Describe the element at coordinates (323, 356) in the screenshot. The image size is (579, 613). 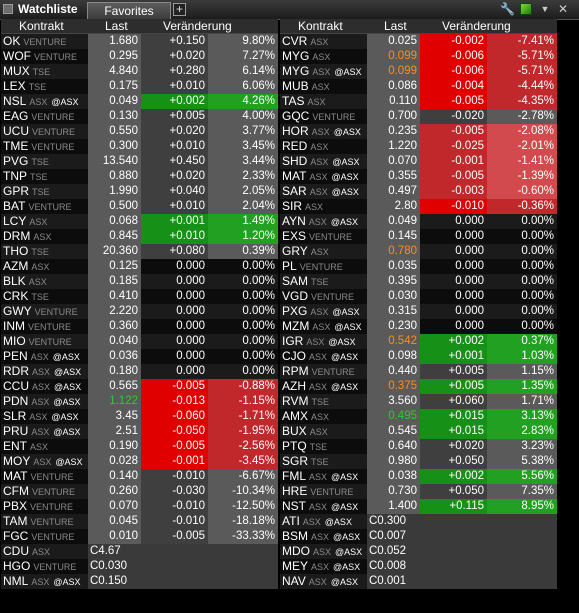
I see `contract-cell: CJO ASX @ASX` at that location.